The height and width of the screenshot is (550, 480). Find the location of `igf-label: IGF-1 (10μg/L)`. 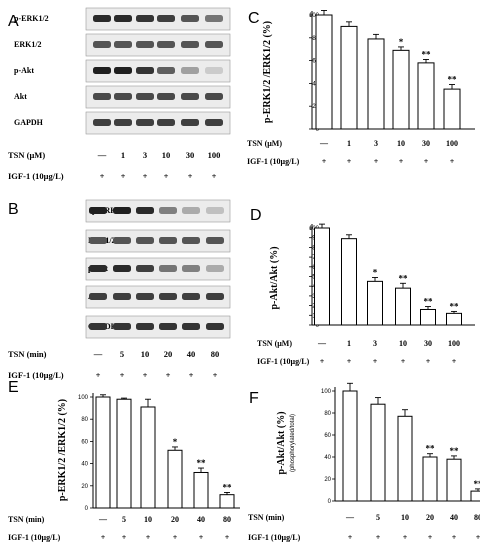

igf-label: IGF-1 (10μg/L) is located at coordinates (274, 537).